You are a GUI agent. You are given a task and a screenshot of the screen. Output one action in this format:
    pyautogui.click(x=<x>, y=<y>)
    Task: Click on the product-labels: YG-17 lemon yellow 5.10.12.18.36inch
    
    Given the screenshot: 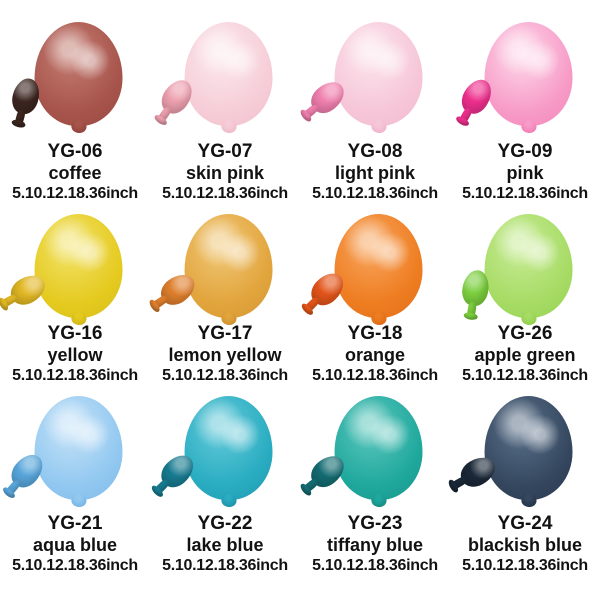 What is the action you would take?
    pyautogui.click(x=225, y=354)
    